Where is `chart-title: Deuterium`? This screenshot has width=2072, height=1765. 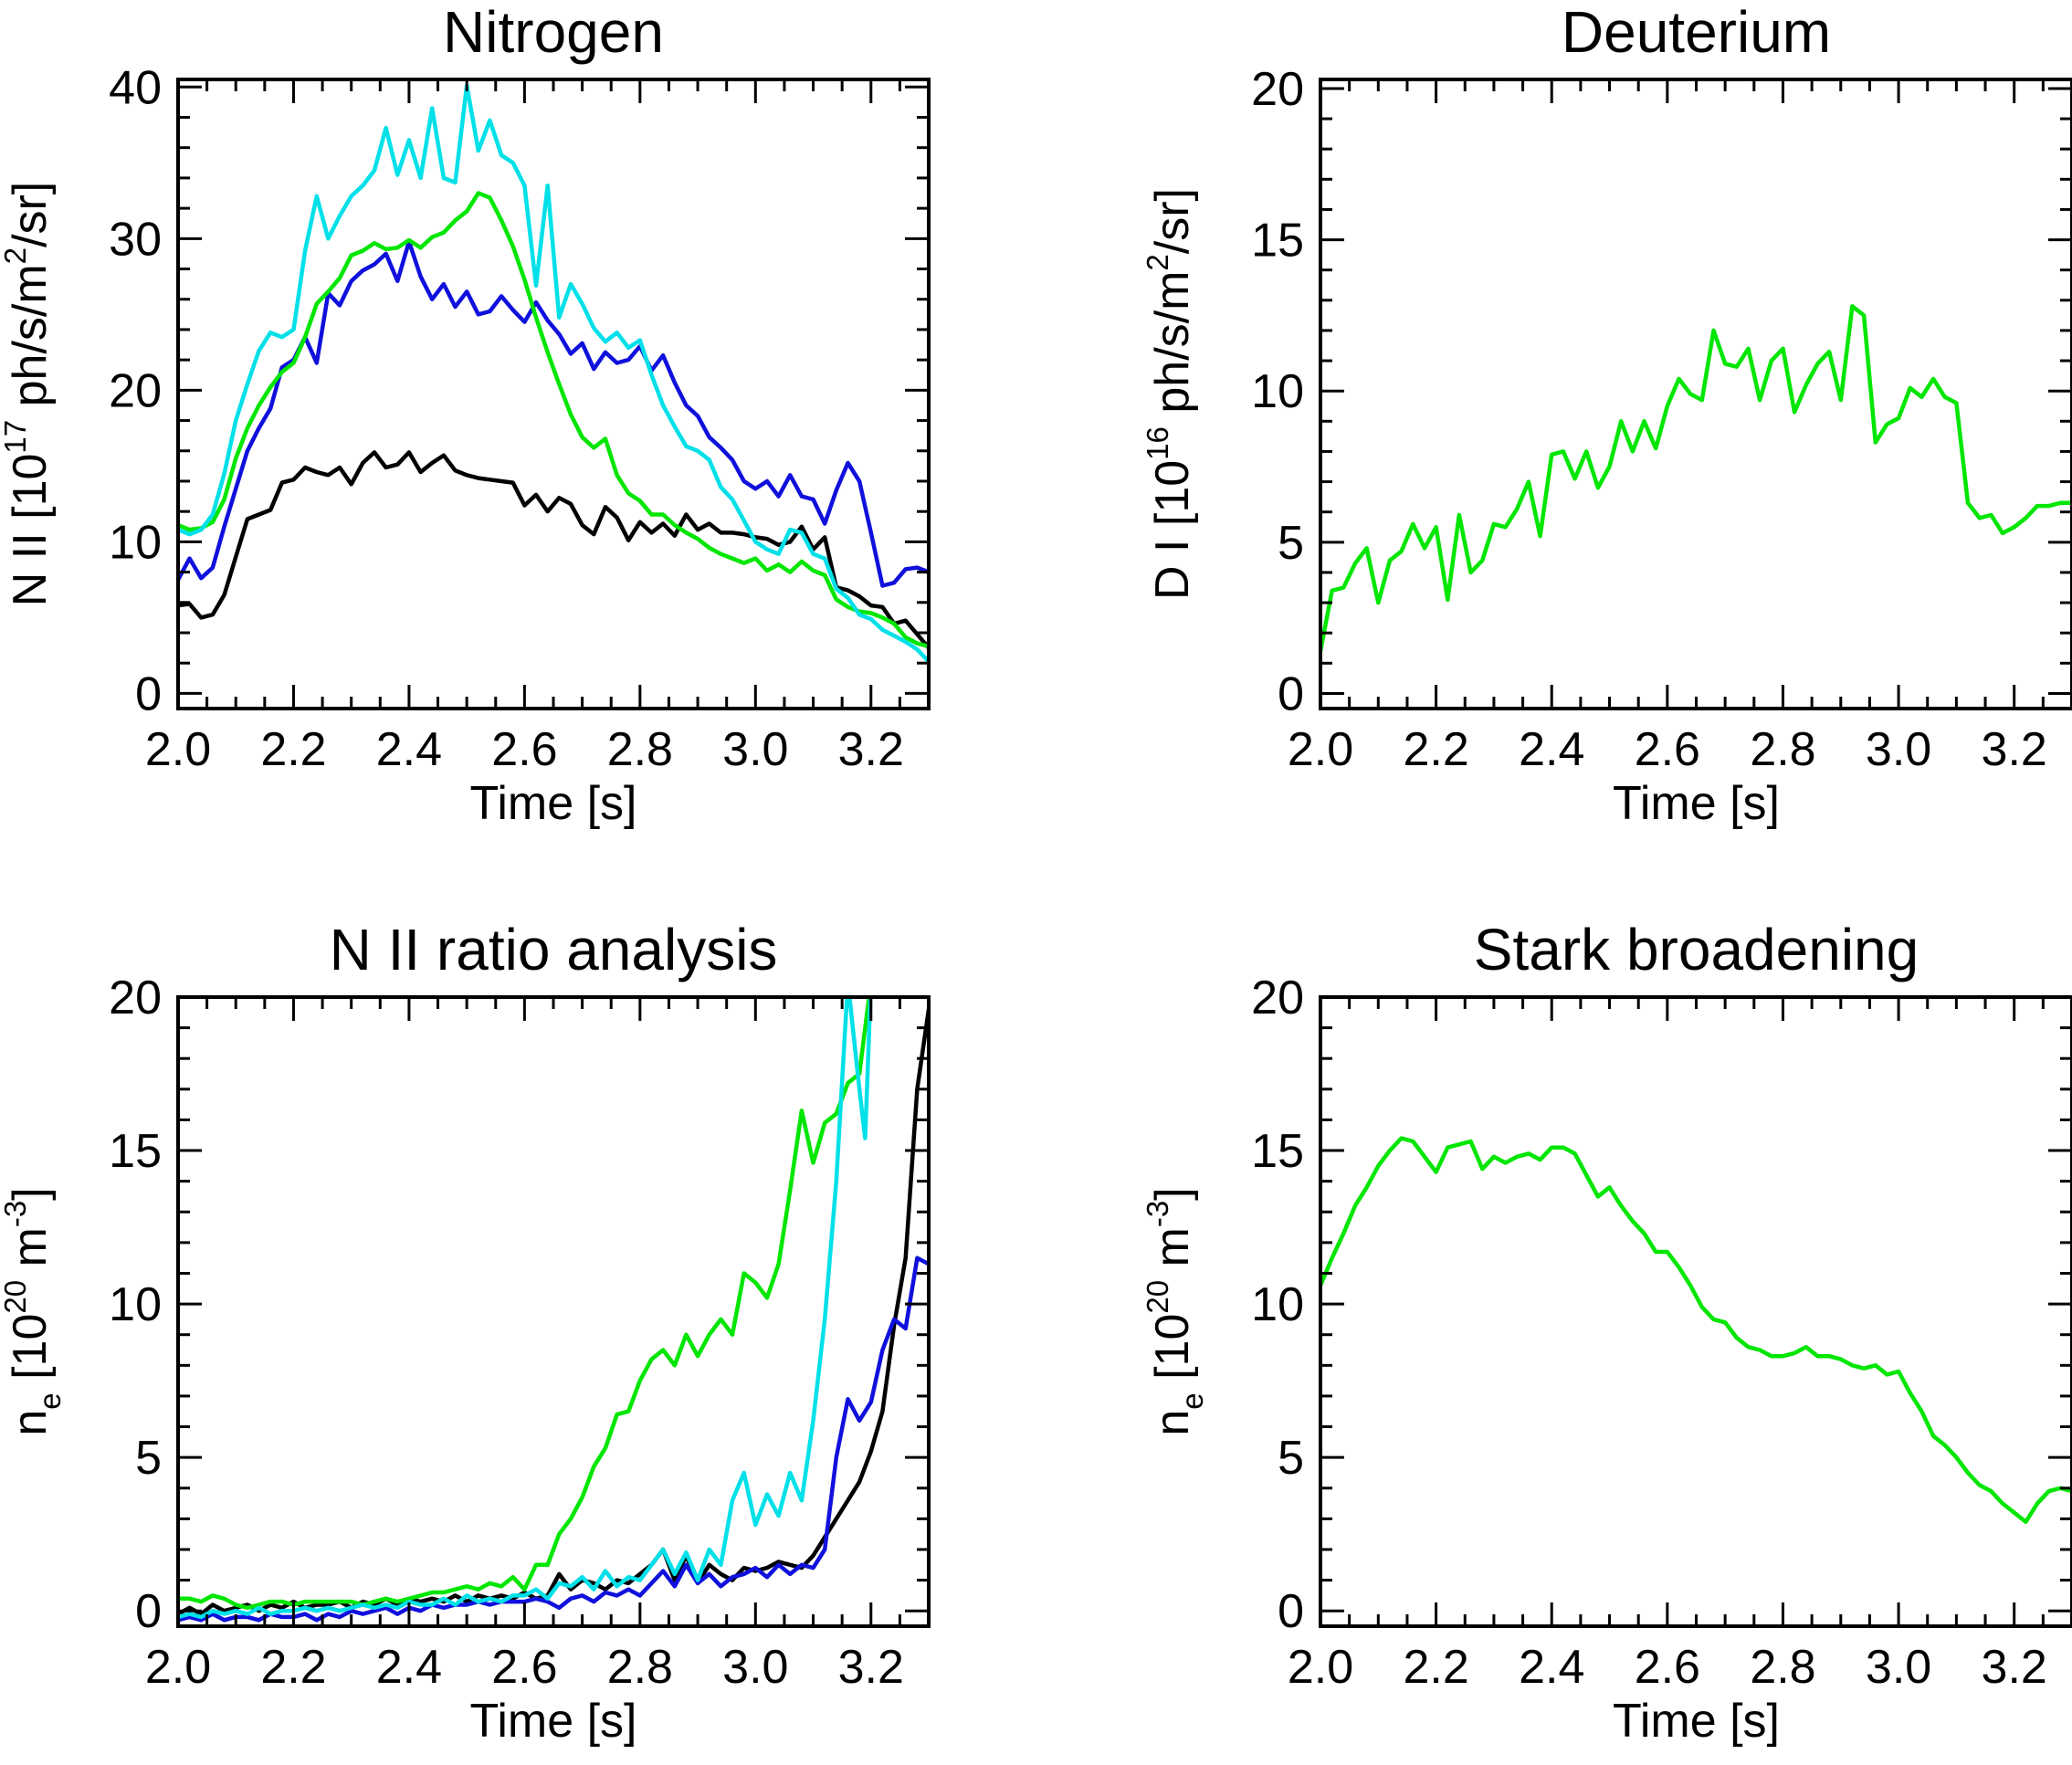
chart-title: Deuterium is located at coordinates (1696, 32).